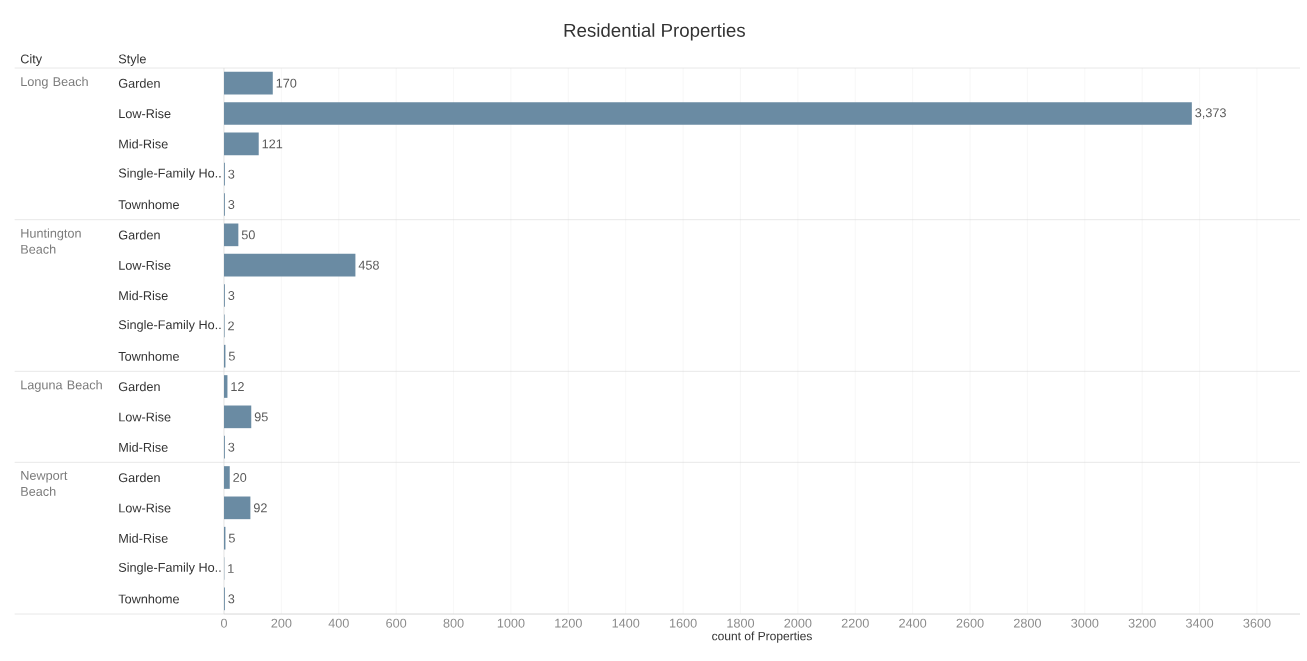  Describe the element at coordinates (237, 386) in the screenshot. I see `data-label: 12` at that location.